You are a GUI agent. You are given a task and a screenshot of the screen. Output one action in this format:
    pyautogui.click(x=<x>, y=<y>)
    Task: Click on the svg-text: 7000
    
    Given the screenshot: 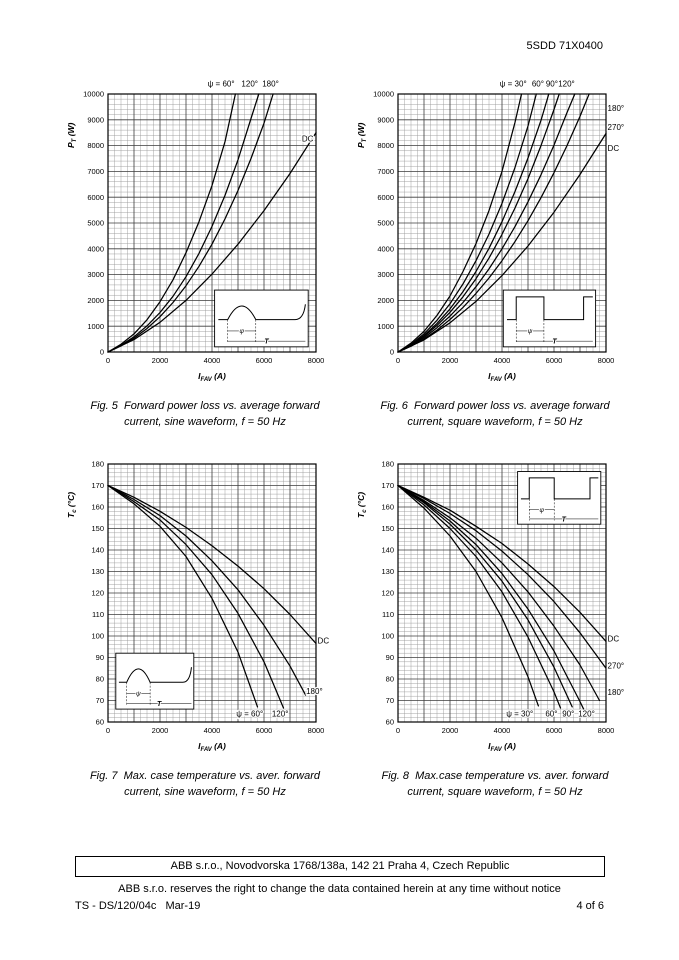 What is the action you would take?
    pyautogui.click(x=95, y=171)
    